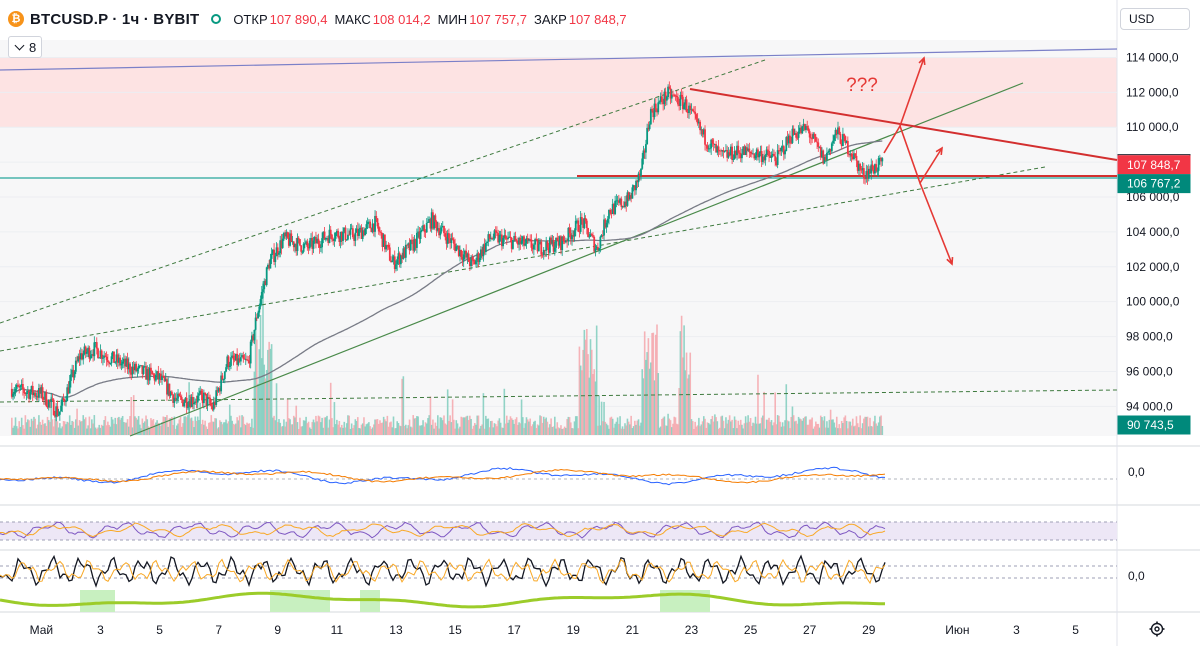 The height and width of the screenshot is (646, 1200). What do you see at coordinates (1154, 184) in the screenshot?
I see `price-badge-level-bg` at bounding box center [1154, 184].